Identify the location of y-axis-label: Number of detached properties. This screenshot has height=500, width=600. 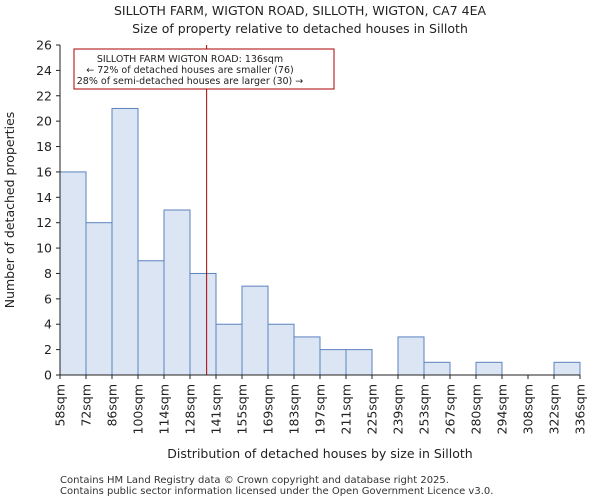
(9, 210).